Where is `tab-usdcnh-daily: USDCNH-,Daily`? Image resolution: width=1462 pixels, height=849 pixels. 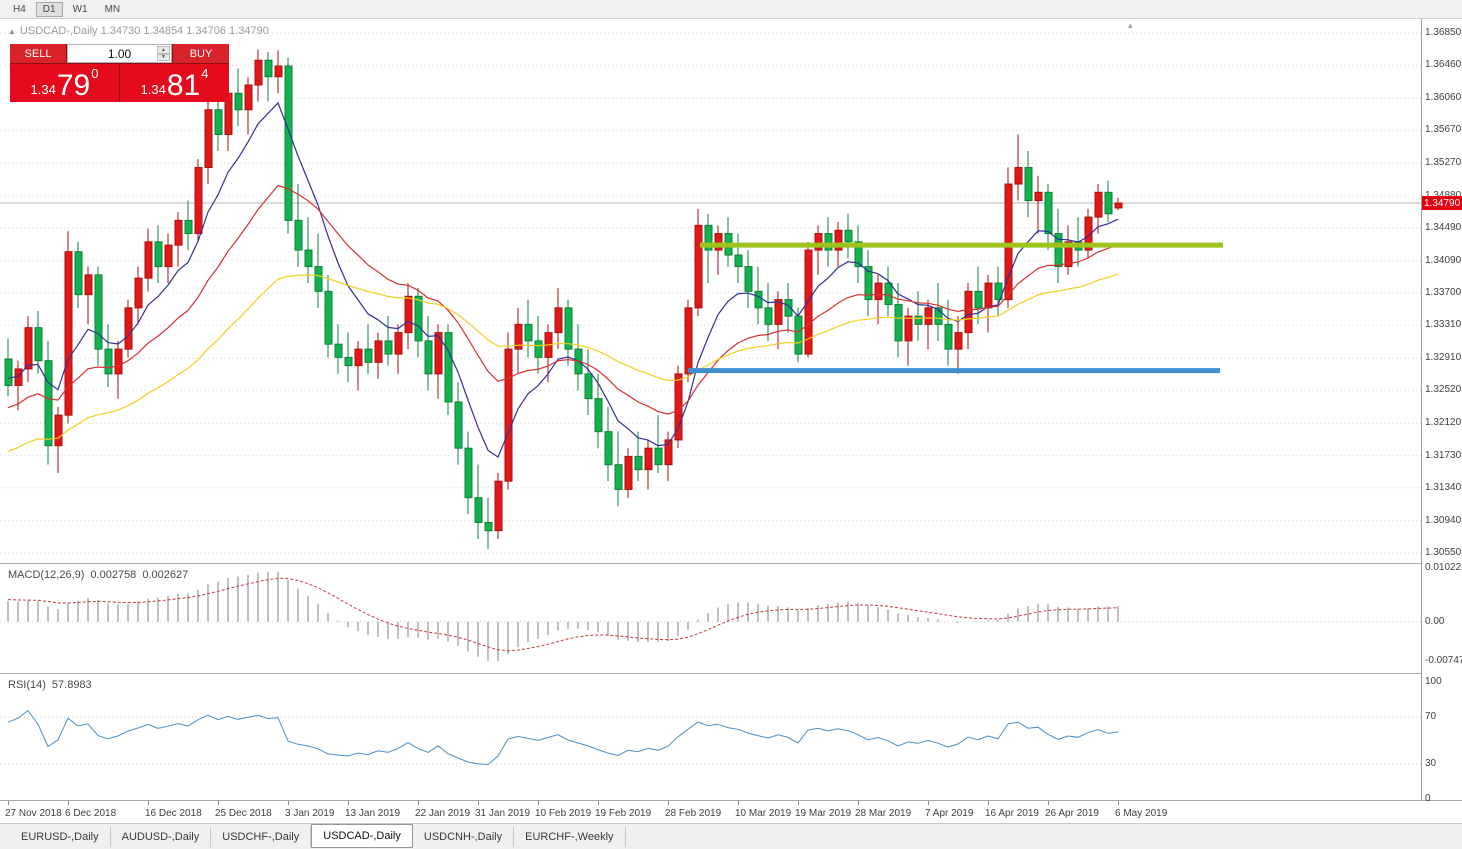
tab-usdcnh-daily: USDCNH-,Daily is located at coordinates (464, 837).